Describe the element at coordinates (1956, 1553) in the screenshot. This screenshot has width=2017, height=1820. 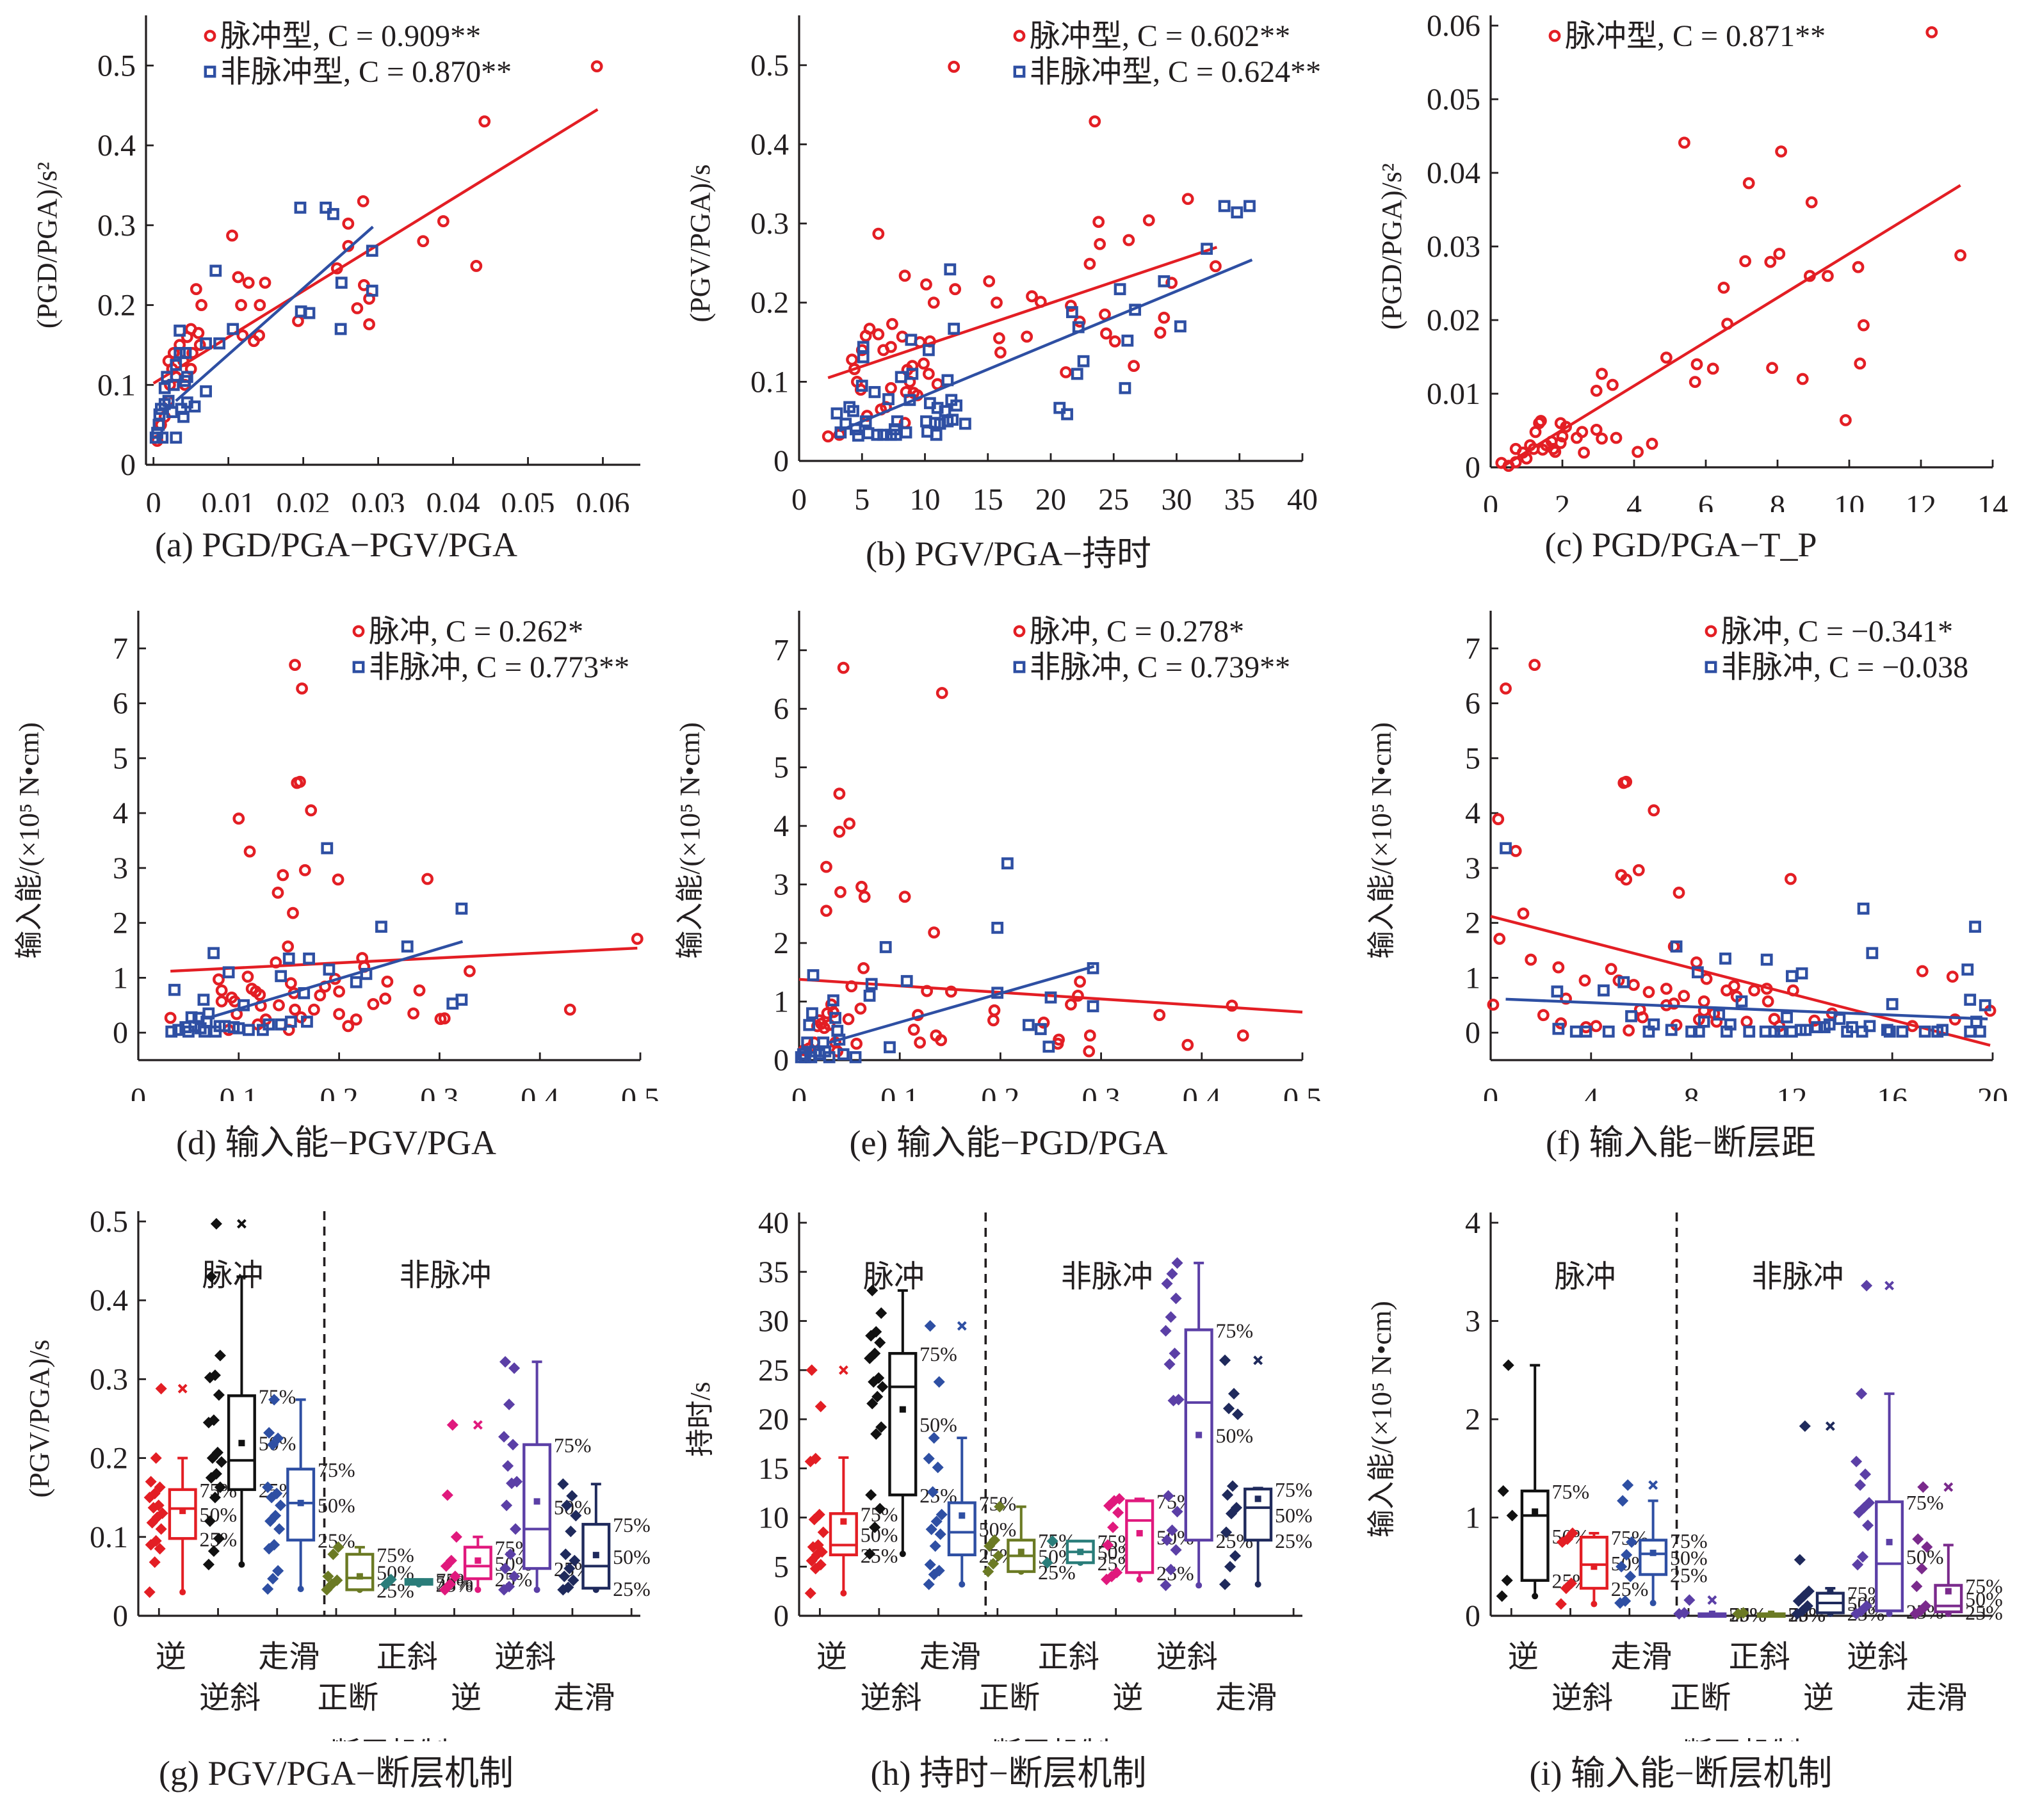
I see `box-7: 75%50%25%` at that location.